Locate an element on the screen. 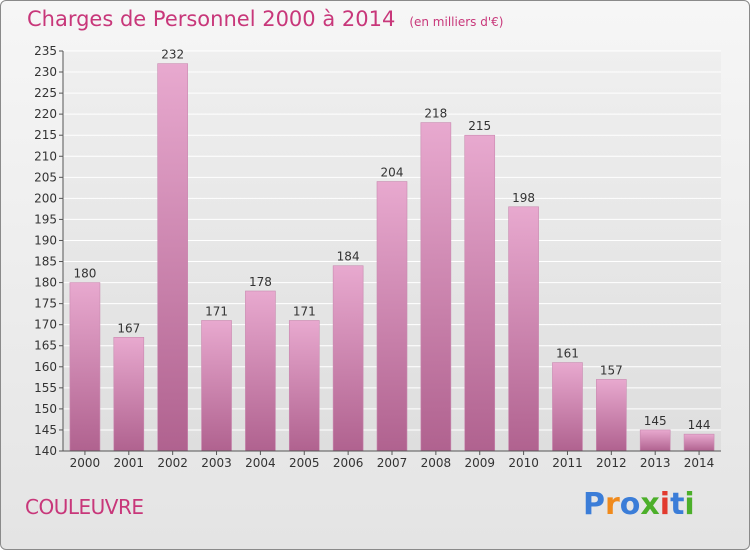  data-label: 204 is located at coordinates (392, 173).